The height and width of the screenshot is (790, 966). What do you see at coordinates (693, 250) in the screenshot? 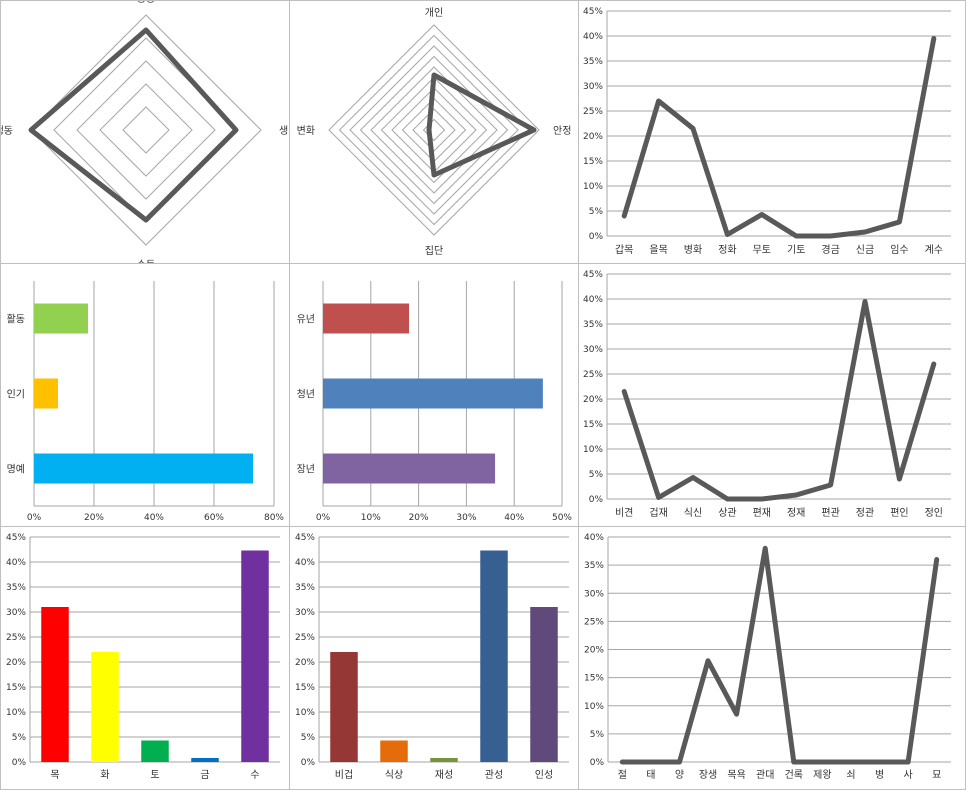
I see `x-tick-label: 병화` at bounding box center [693, 250].